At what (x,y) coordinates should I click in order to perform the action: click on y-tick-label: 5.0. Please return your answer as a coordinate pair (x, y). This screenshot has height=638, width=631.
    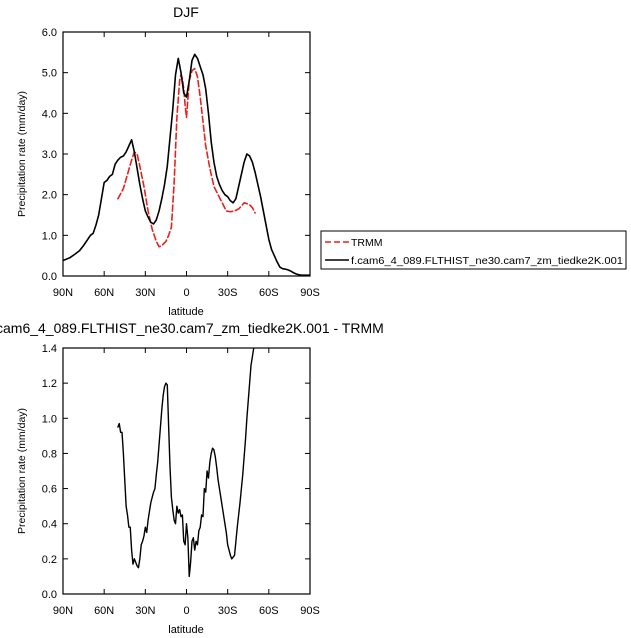
    Looking at the image, I should click on (49, 74).